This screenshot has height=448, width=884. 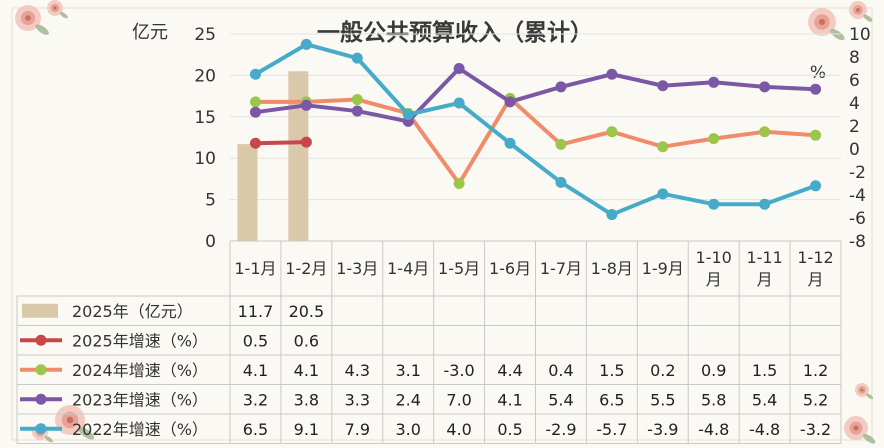 What do you see at coordinates (306, 340) in the screenshot?
I see `table-cell: 0.6` at bounding box center [306, 340].